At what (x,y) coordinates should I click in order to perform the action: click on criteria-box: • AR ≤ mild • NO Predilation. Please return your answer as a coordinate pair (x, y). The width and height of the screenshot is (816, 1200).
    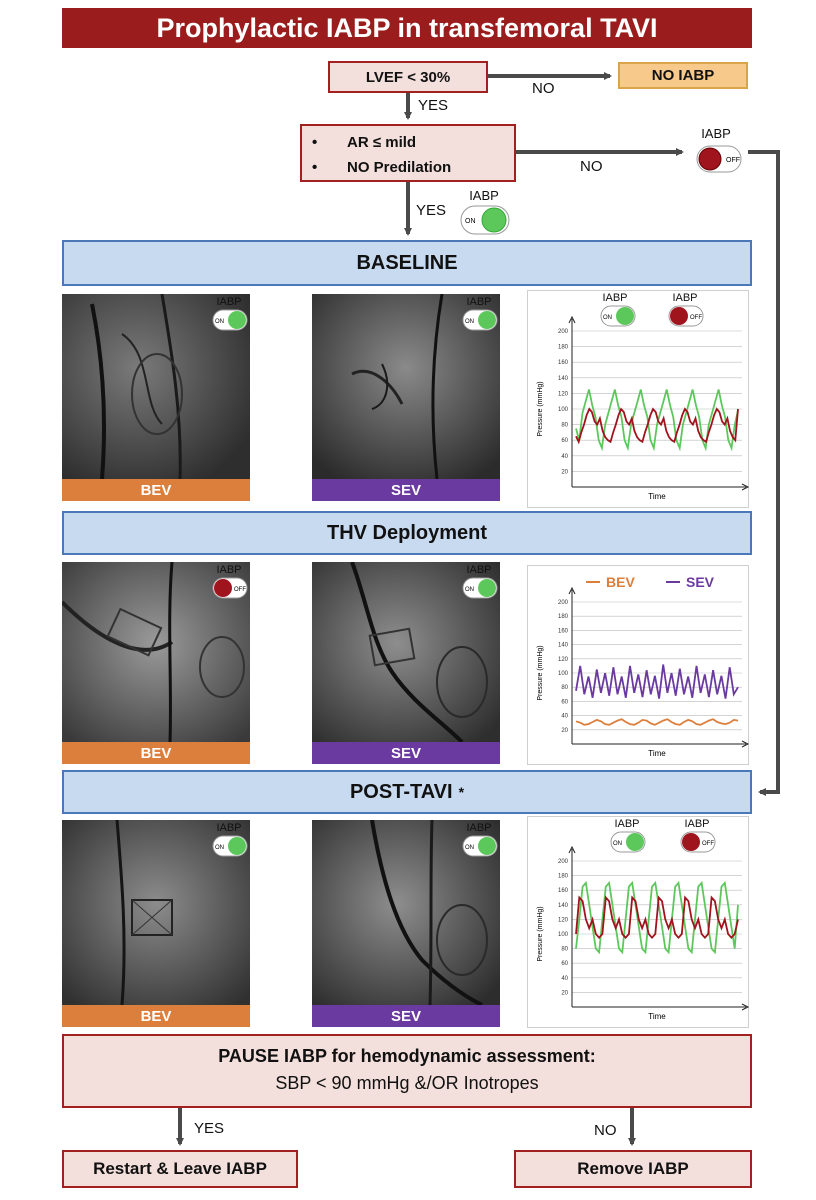
    Looking at the image, I should click on (408, 153).